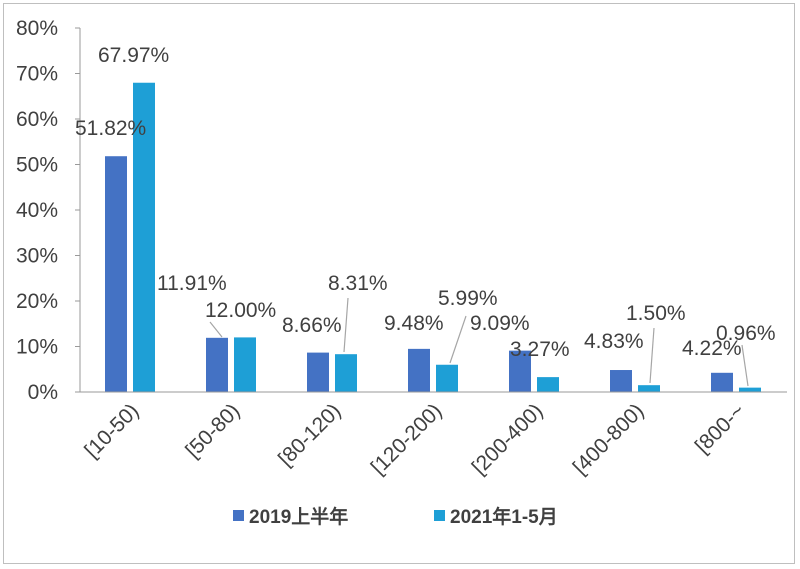 This screenshot has width=800, height=569. Describe the element at coordinates (212, 430) in the screenshot. I see `x-tick-label: [50-80)` at that location.